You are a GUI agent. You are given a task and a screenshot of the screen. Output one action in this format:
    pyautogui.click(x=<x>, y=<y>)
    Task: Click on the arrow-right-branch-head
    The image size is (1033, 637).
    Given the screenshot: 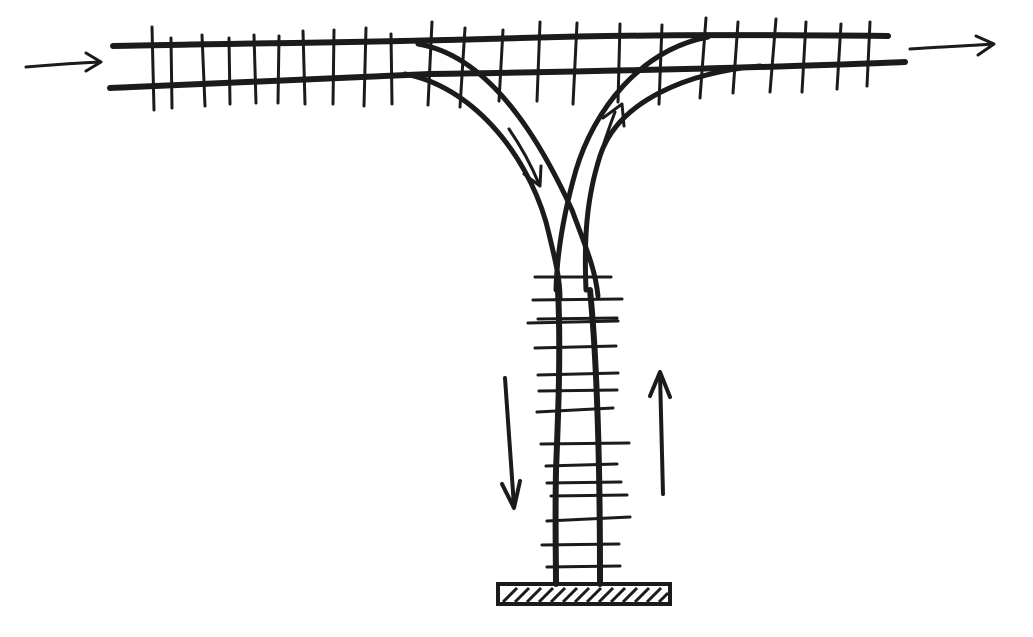 What is the action you would take?
    pyautogui.click(x=613, y=115)
    